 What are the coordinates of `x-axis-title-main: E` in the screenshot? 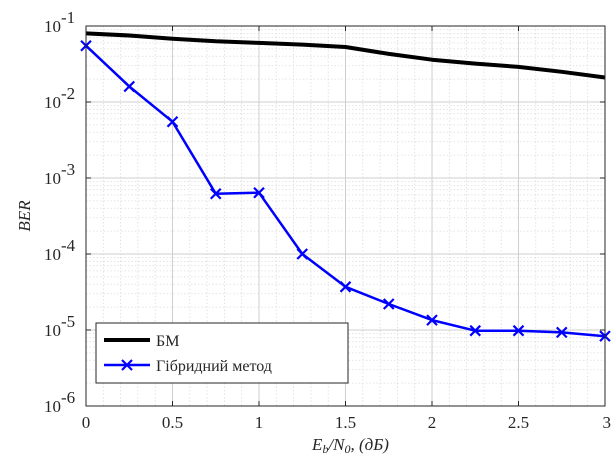 It's located at (317, 444).